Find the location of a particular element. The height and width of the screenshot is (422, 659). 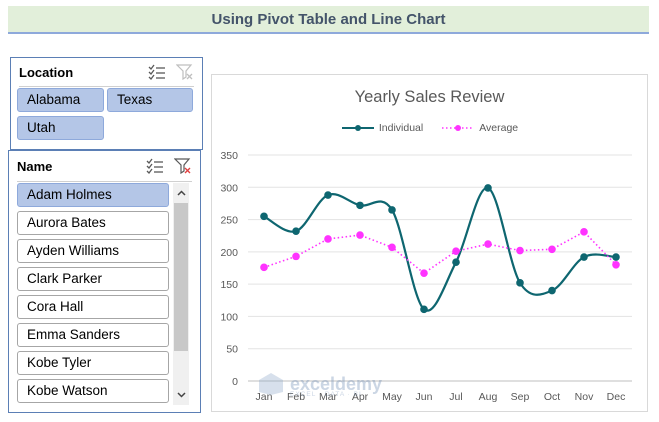

name-item-clark-parker: Clark Parker is located at coordinates (93, 279).